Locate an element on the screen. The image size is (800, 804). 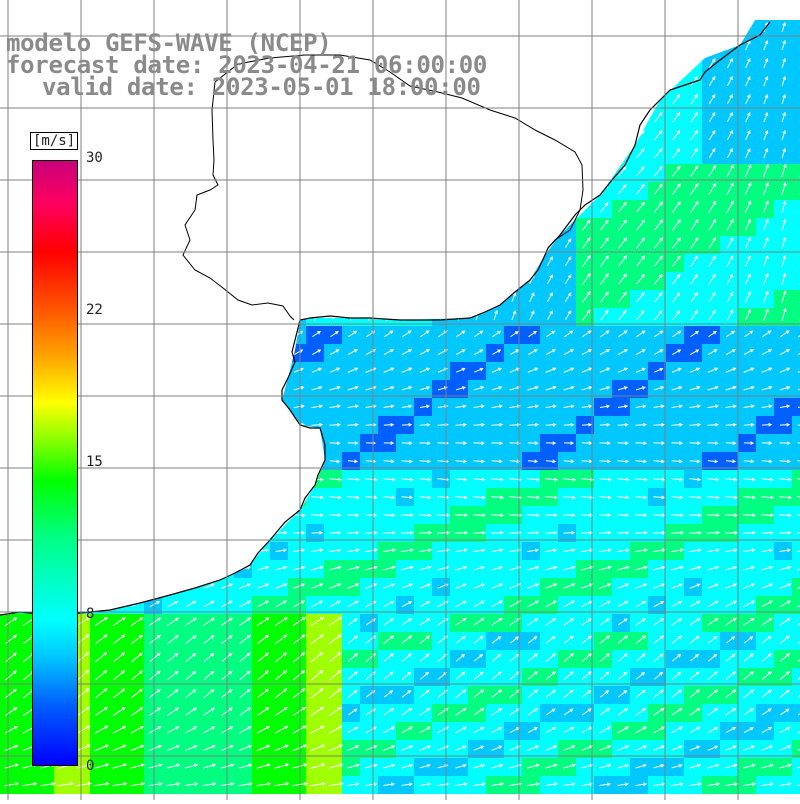
colorbar is located at coordinates (55, 463).